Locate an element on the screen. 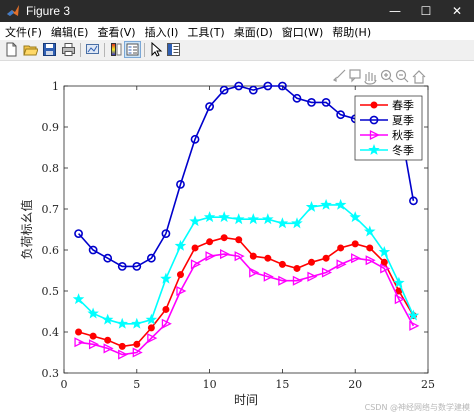 The width and height of the screenshot is (474, 418). edit-plot-icon is located at coordinates (155, 49).